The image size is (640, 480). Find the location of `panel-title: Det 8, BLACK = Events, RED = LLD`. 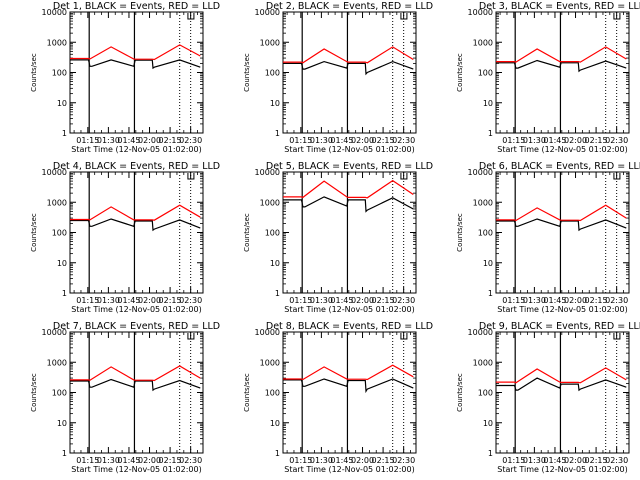

panel-title: Det 8, BLACK = Events, RED = LLD is located at coordinates (349, 326).